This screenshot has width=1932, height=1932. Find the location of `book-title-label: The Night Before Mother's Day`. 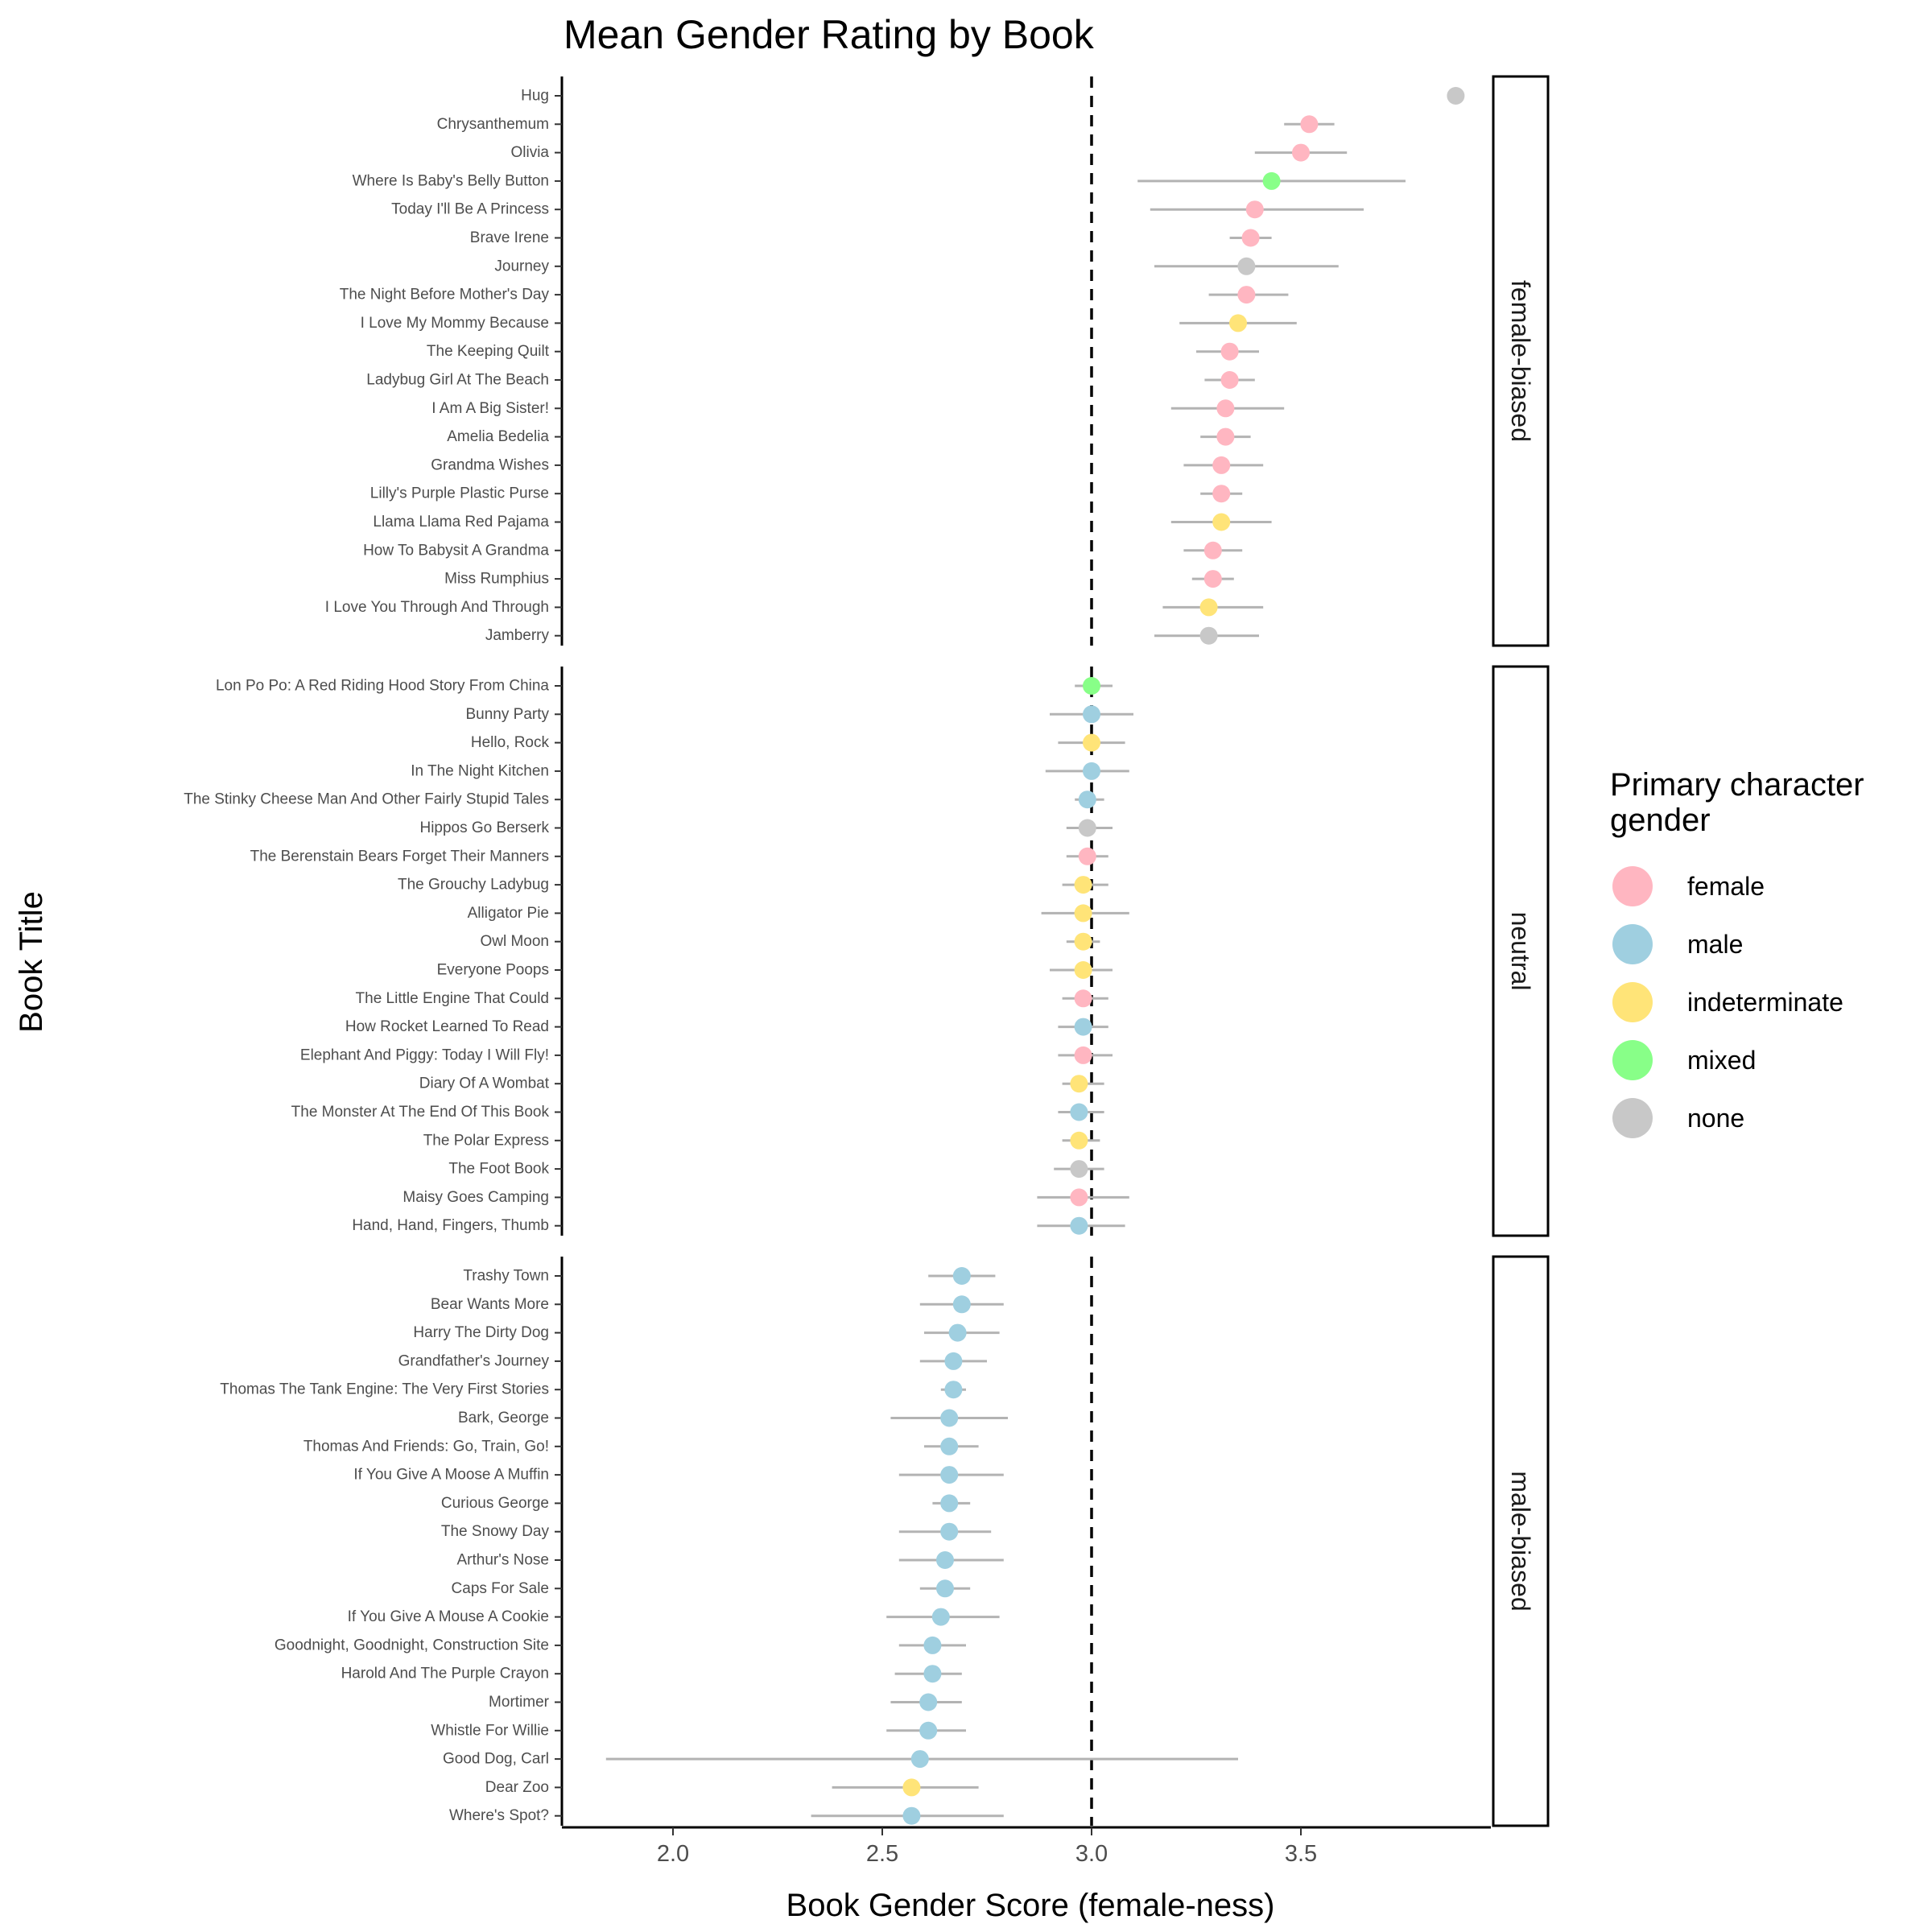

book-title-label: The Night Before Mother's Day is located at coordinates (445, 295).